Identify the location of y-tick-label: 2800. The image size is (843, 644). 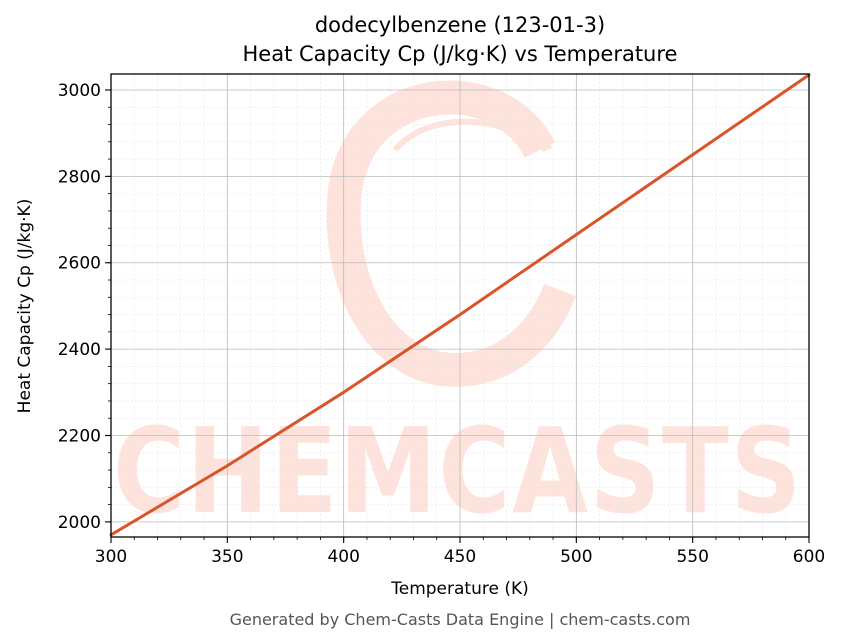
(79, 177).